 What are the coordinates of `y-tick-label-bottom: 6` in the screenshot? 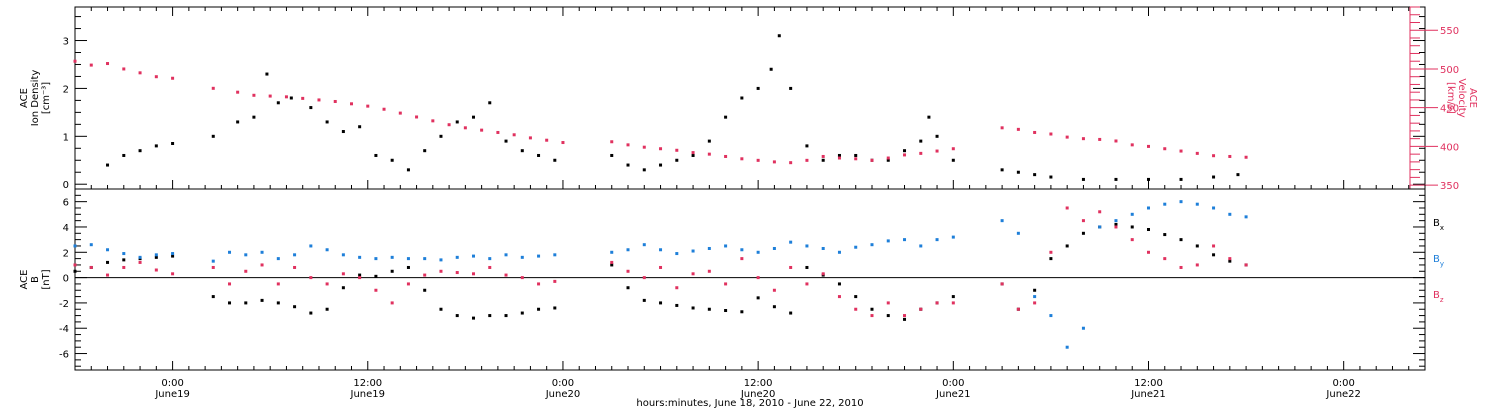 It's located at (66, 203).